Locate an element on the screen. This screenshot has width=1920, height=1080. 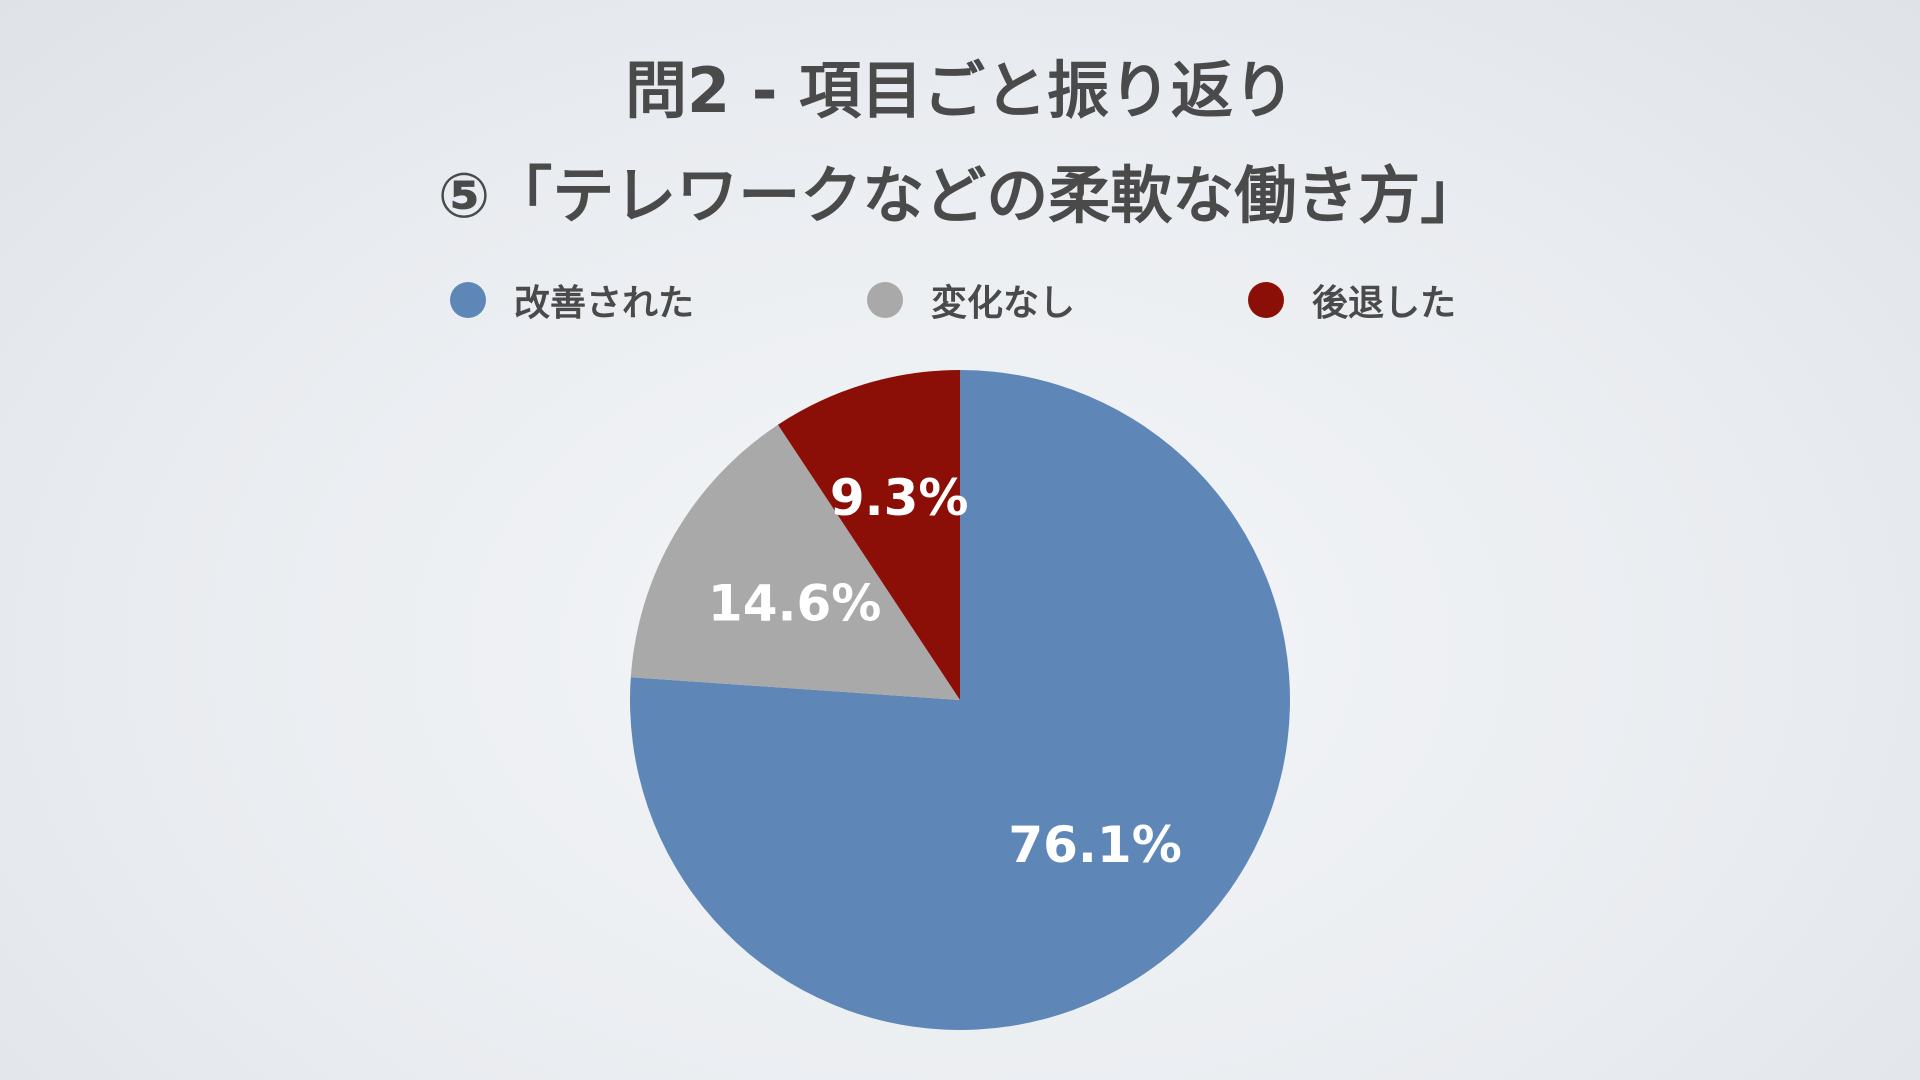
legend-swatch-improved is located at coordinates (468, 300).